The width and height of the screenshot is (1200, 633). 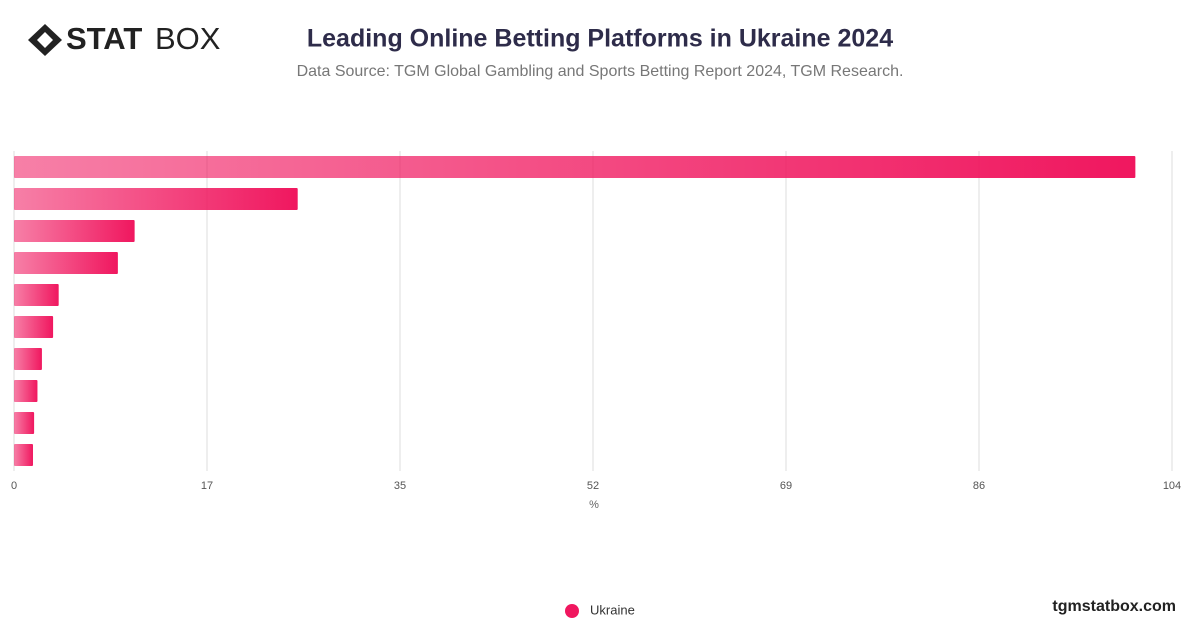 What do you see at coordinates (1114, 606) in the screenshot?
I see `website: tgmstatbox.com` at bounding box center [1114, 606].